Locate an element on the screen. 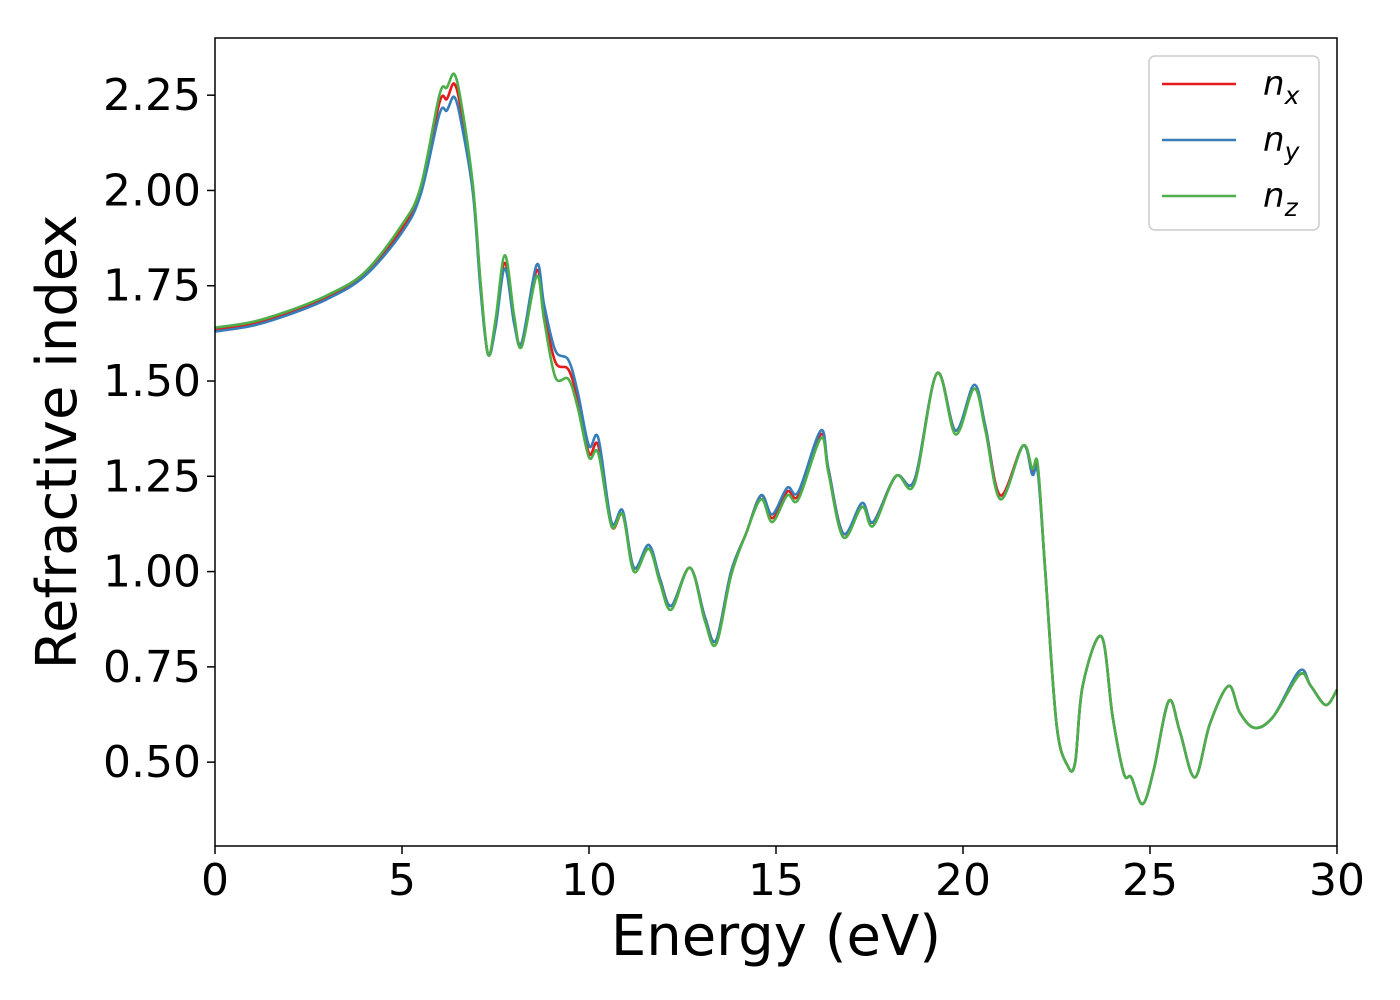 The image size is (1400, 1000). y-tick-label: 0.50 is located at coordinates (152, 762).